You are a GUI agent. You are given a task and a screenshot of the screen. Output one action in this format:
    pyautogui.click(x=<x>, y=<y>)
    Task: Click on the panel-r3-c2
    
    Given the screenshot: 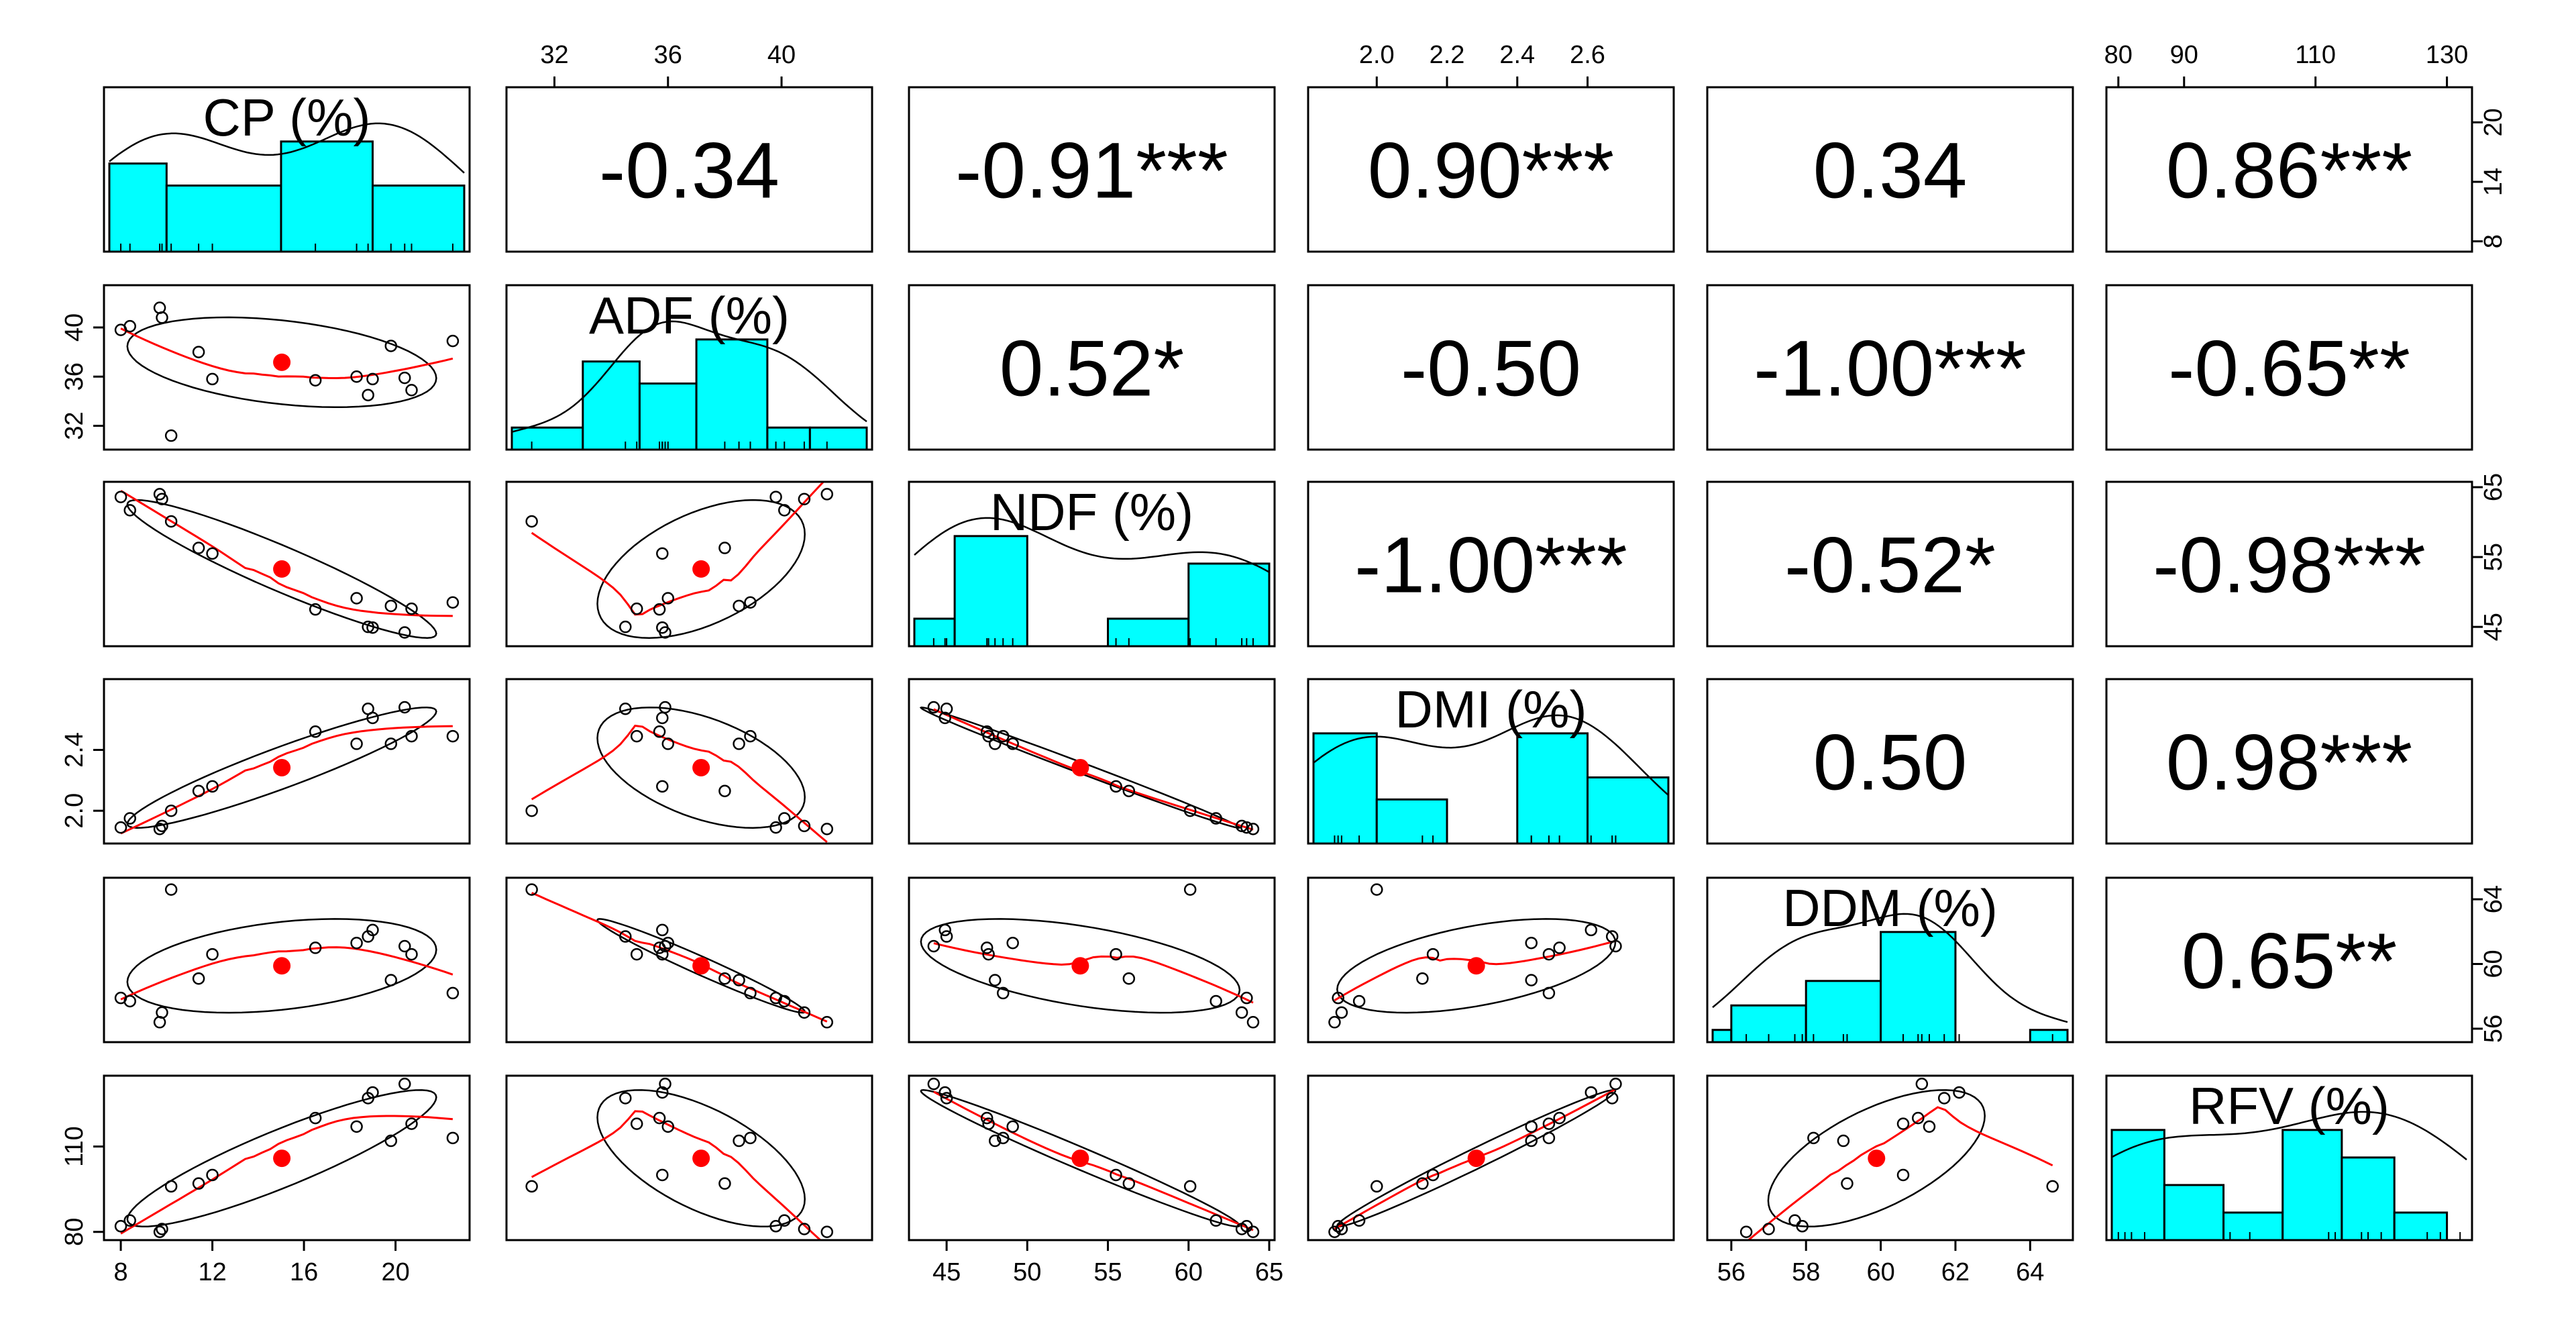 What is the action you would take?
    pyautogui.click(x=689, y=564)
    